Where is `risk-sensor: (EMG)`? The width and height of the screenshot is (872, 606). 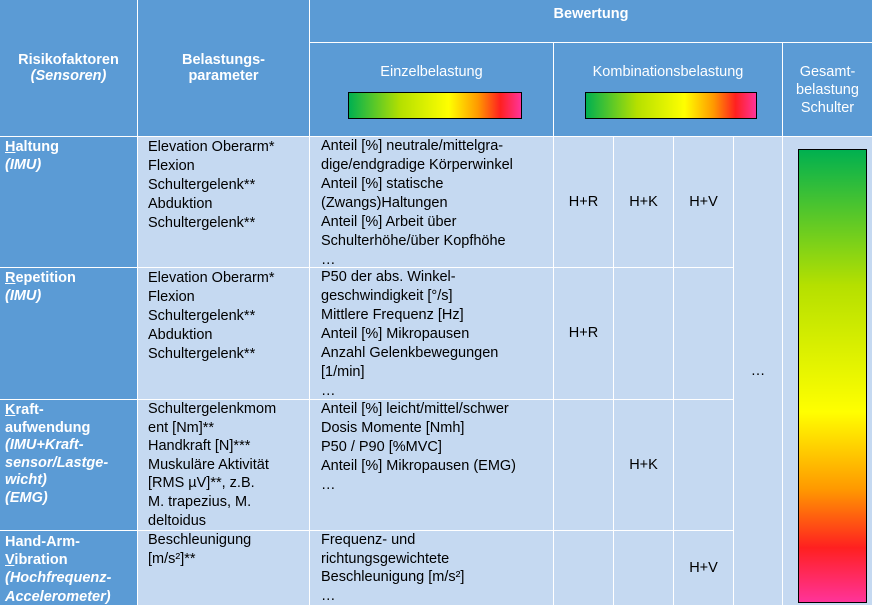 risk-sensor: (EMG) is located at coordinates (26, 497).